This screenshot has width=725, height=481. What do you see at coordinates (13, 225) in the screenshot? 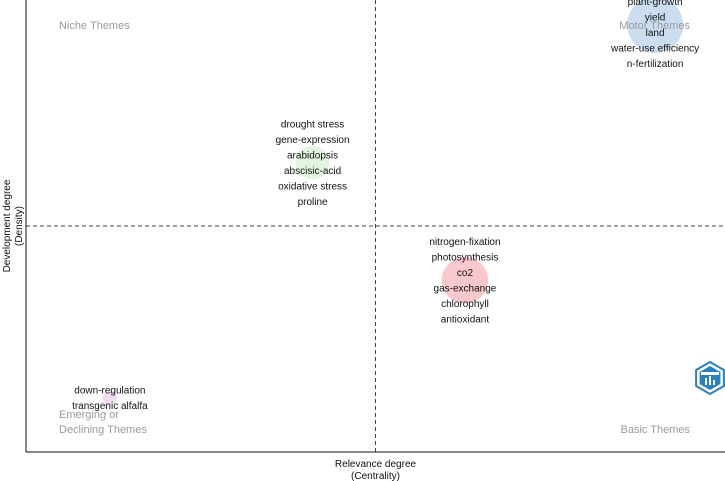
I see `y-axis-title: Development degree(Density)` at bounding box center [13, 225].